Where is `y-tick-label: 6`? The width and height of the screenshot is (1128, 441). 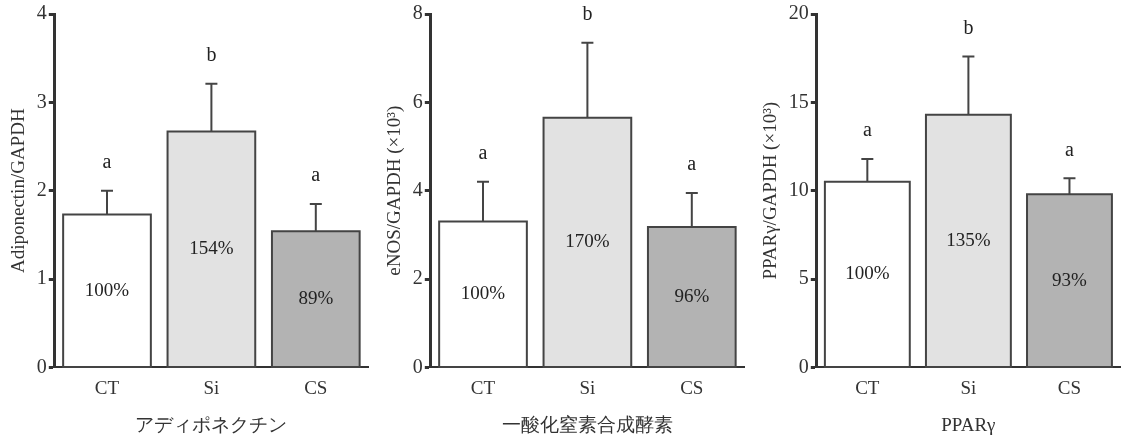
y-tick-label: 6 is located at coordinates (417, 100).